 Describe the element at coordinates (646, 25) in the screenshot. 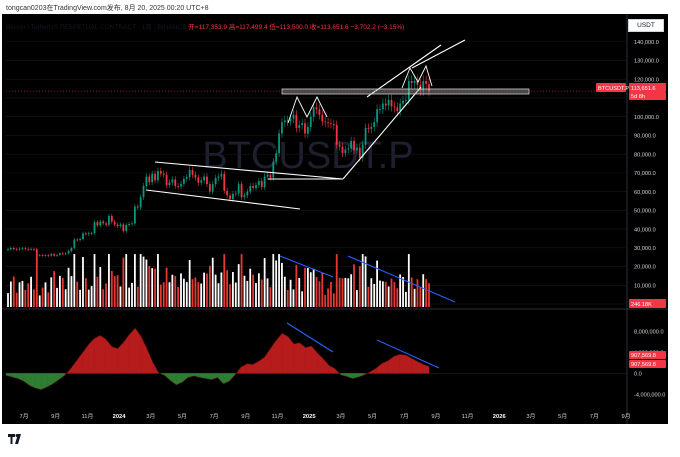

I see `currency-button: USDT` at that location.